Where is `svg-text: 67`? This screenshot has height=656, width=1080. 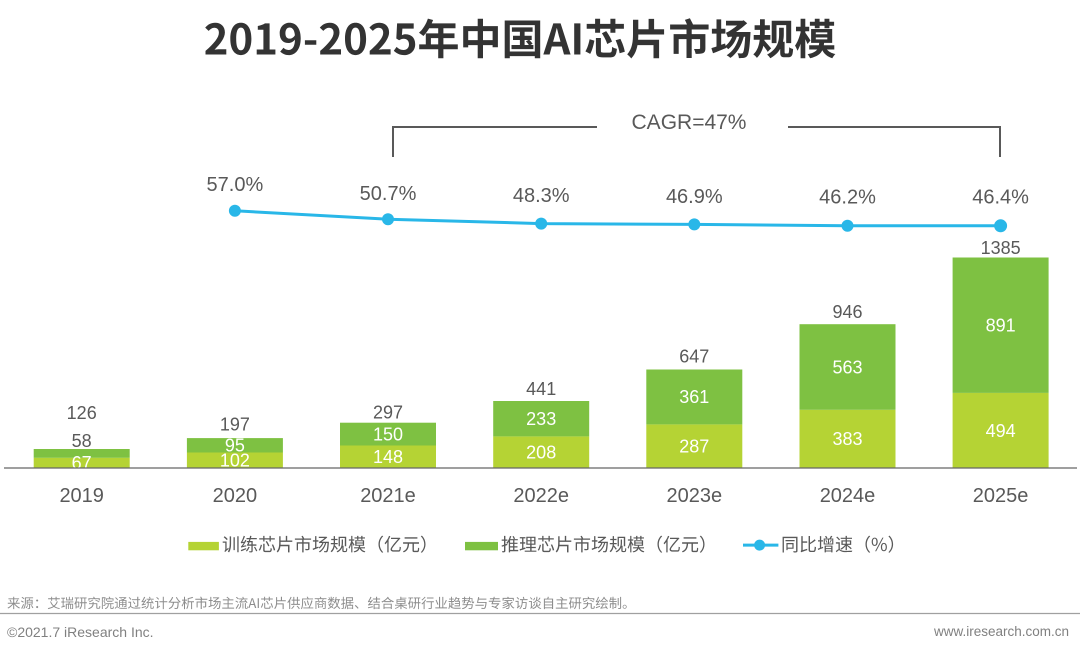
svg-text: 67 is located at coordinates (82, 463).